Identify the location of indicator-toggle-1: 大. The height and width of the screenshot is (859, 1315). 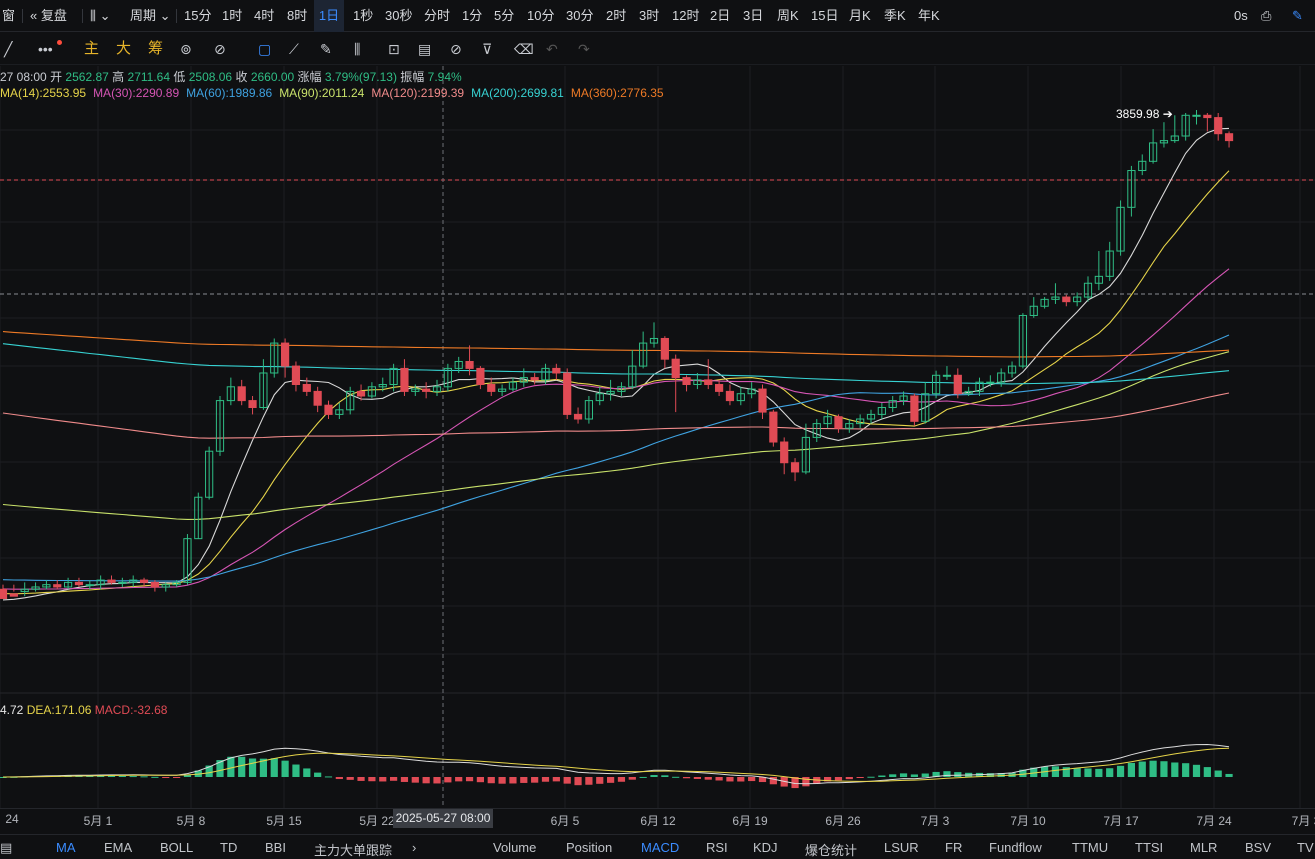
(124, 48).